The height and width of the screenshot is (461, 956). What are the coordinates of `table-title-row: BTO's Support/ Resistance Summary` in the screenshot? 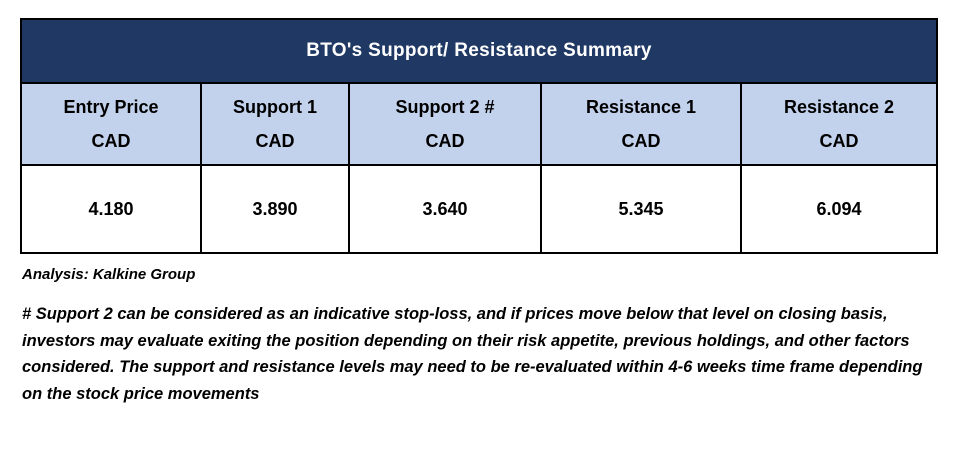 It's located at (479, 51).